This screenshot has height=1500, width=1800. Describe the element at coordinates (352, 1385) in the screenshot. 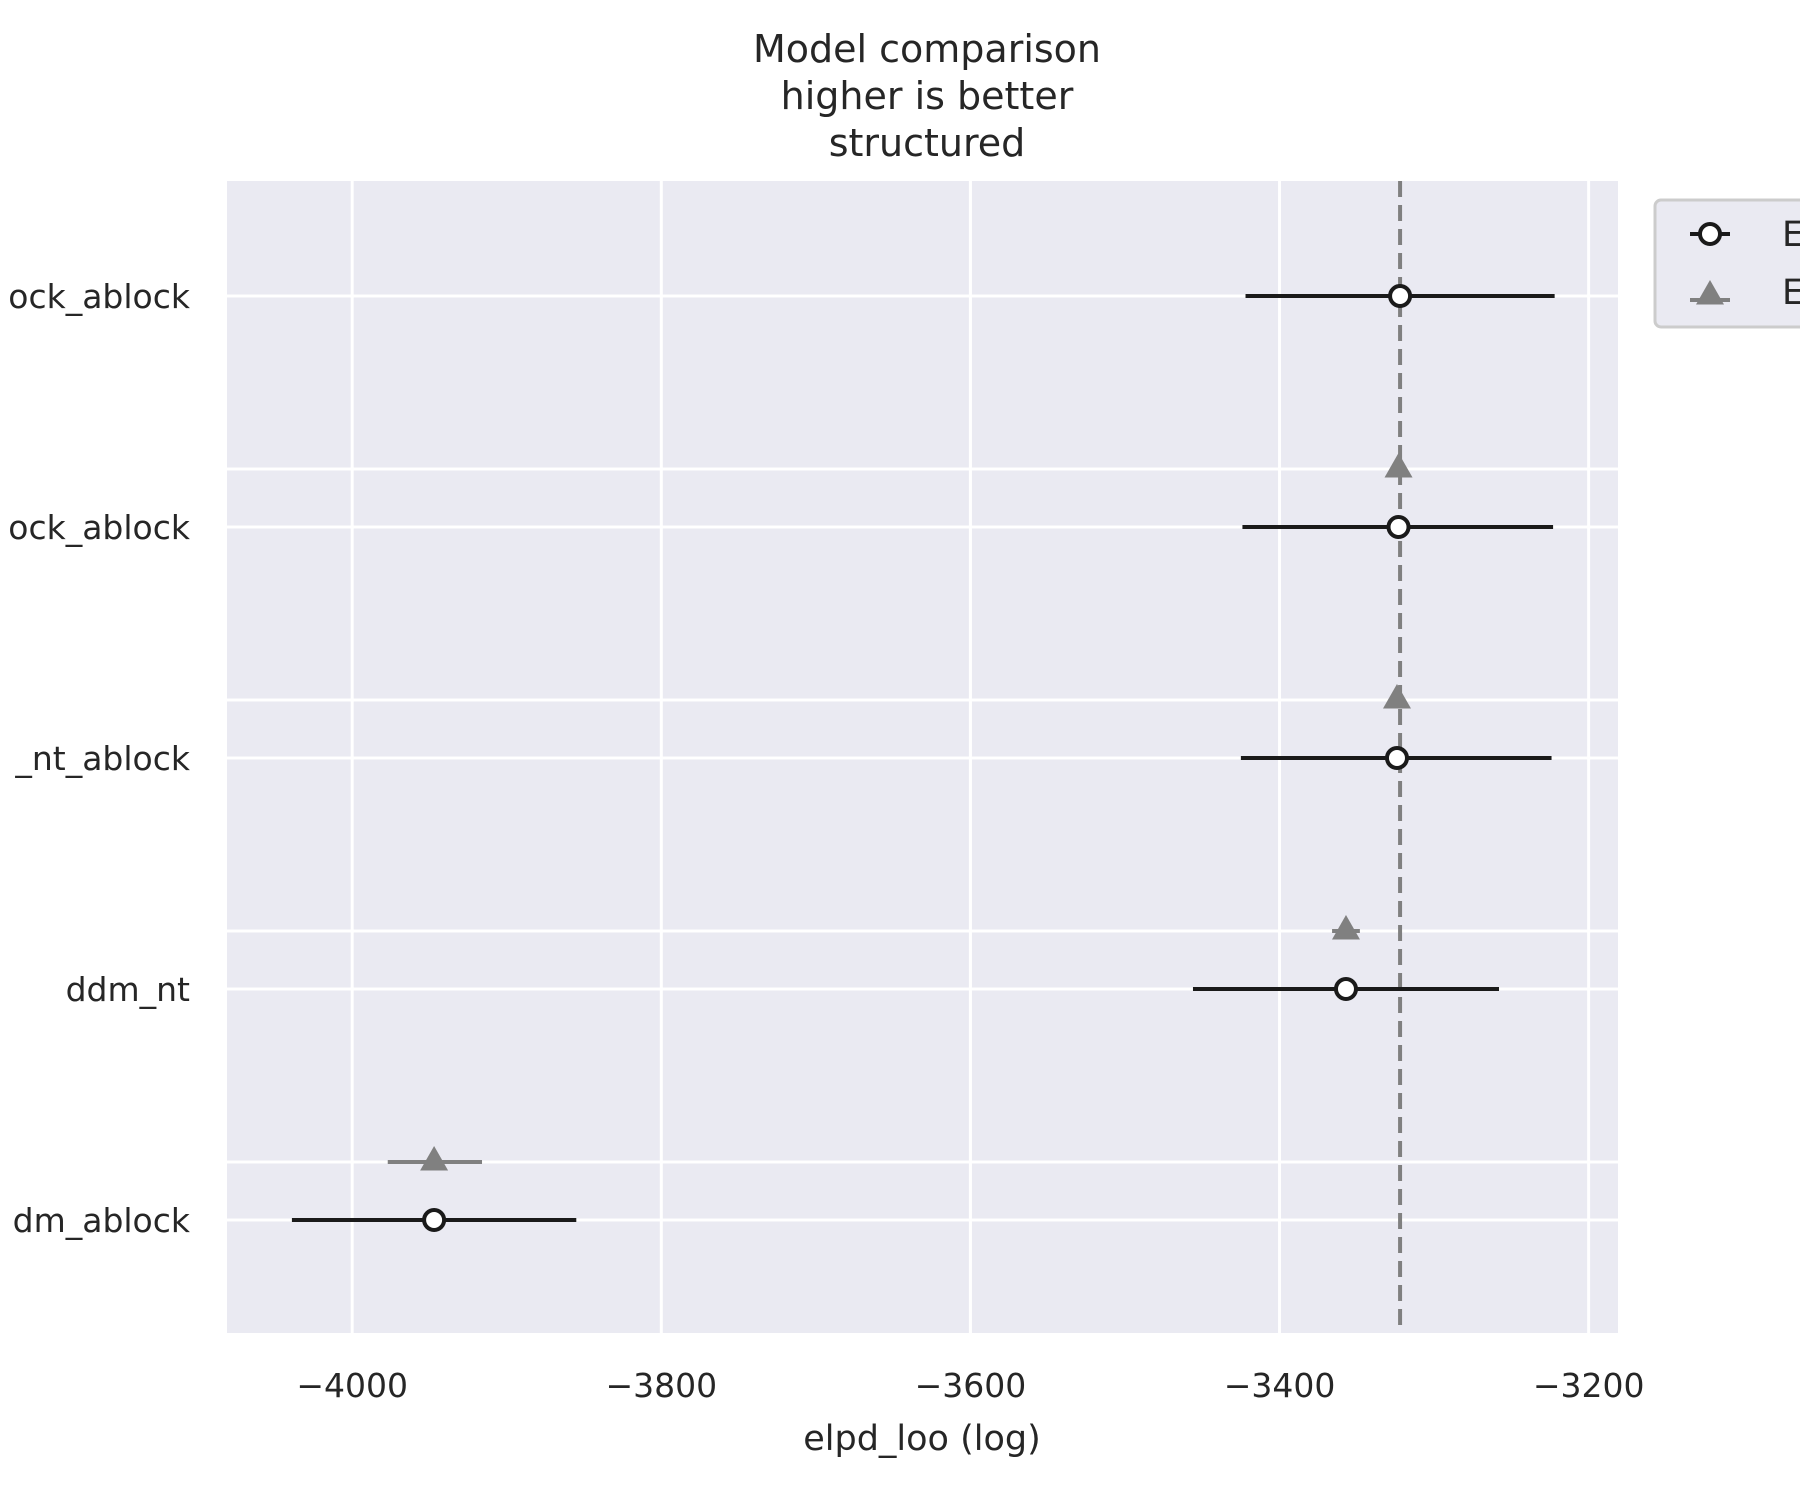

I see `x-tick-label: −4000` at that location.